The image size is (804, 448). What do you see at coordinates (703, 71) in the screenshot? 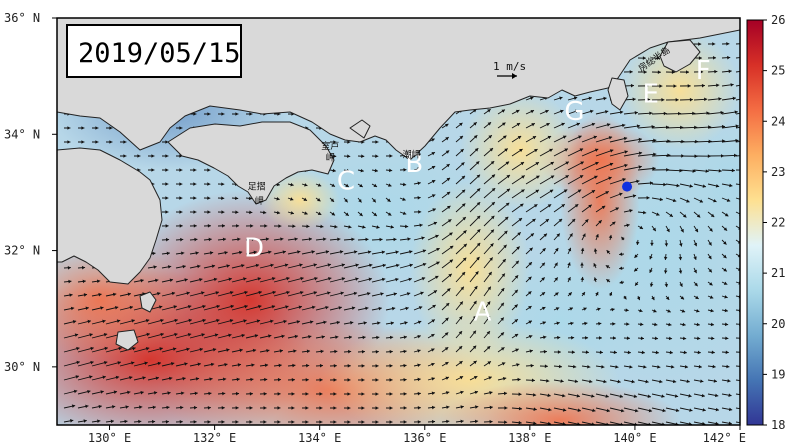
I see `region-label-f: F` at bounding box center [703, 71].